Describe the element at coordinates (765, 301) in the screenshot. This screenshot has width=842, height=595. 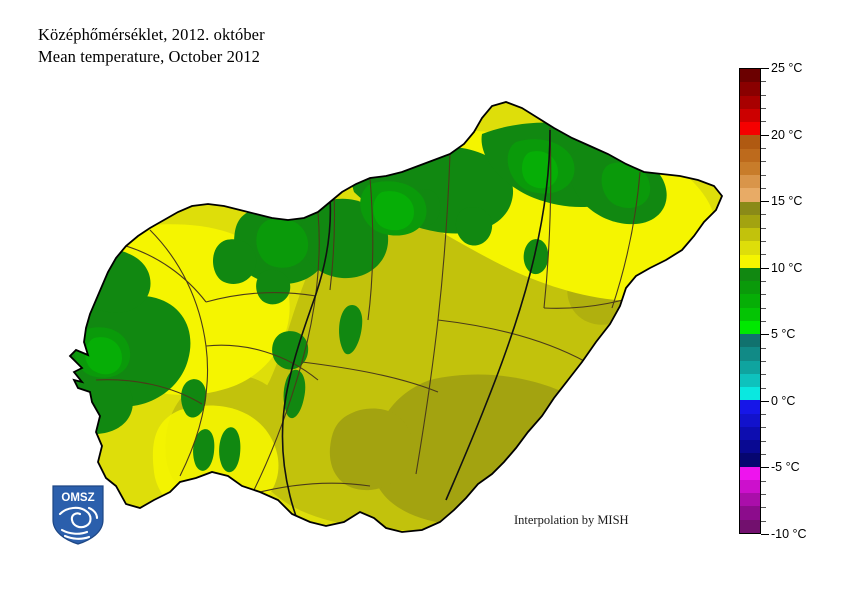
I see `colorbar-ticks` at that location.